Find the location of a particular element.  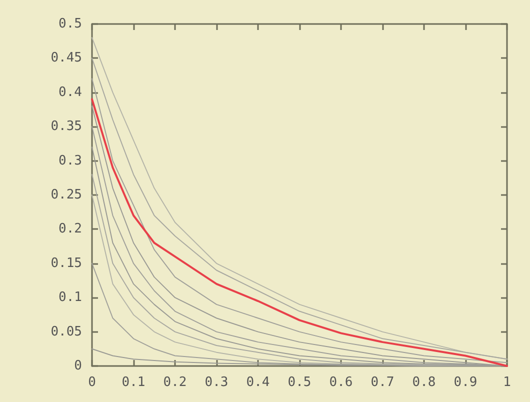

x-tick-label: 1 is located at coordinates (507, 382).